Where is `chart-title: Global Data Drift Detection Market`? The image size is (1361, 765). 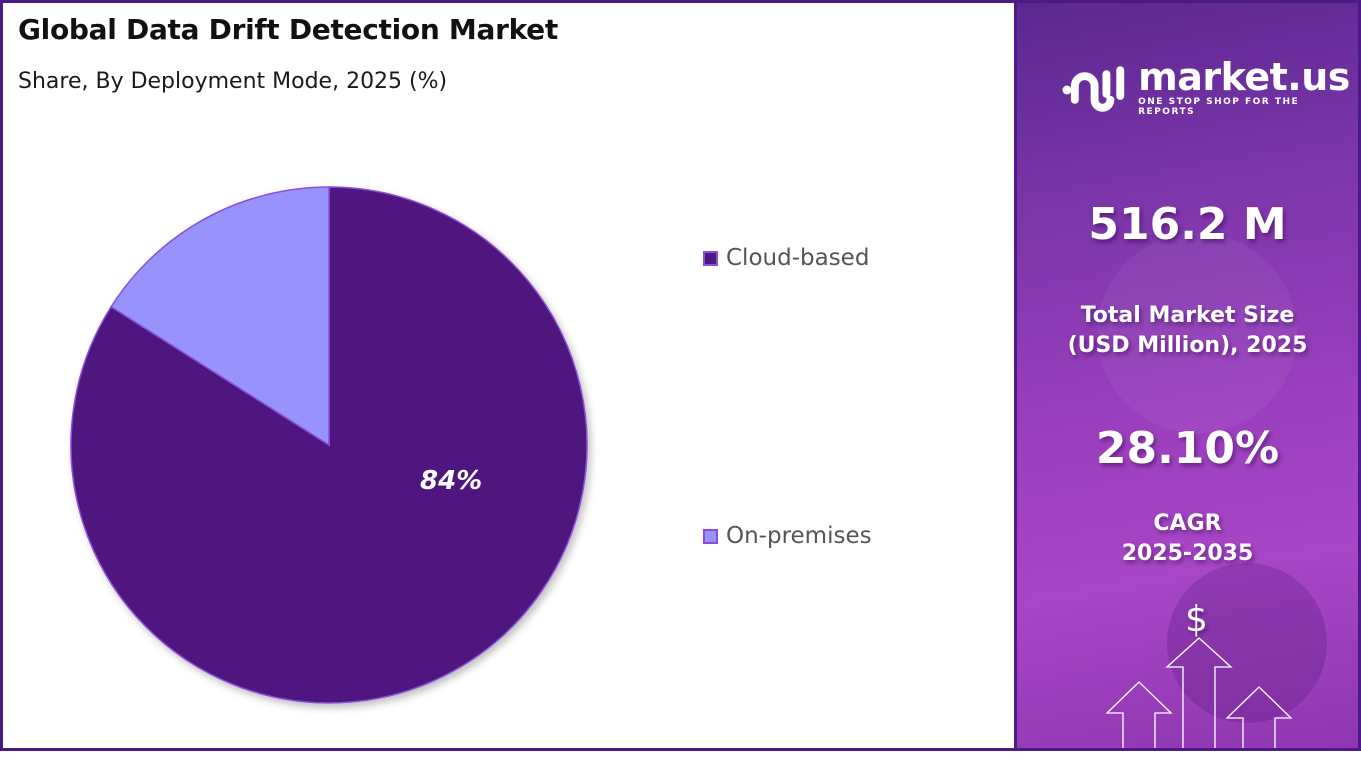 chart-title: Global Data Drift Detection Market is located at coordinates (288, 29).